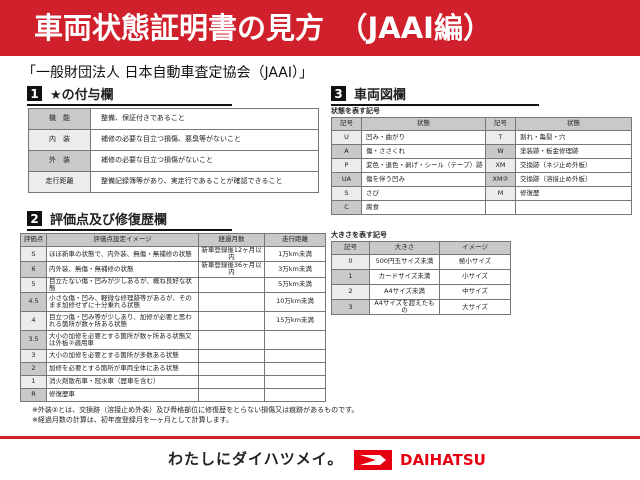  What do you see at coordinates (338, 93) in the screenshot?
I see `section-number: 3` at bounding box center [338, 93].